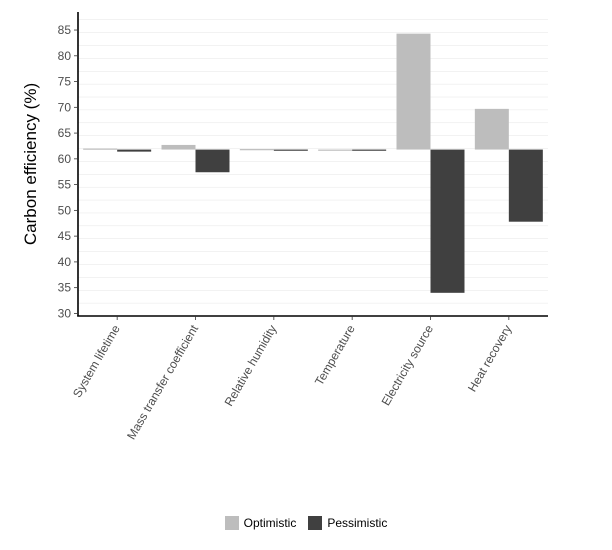  I want to click on bar-pessimistic-system-lifetime, so click(134, 150).